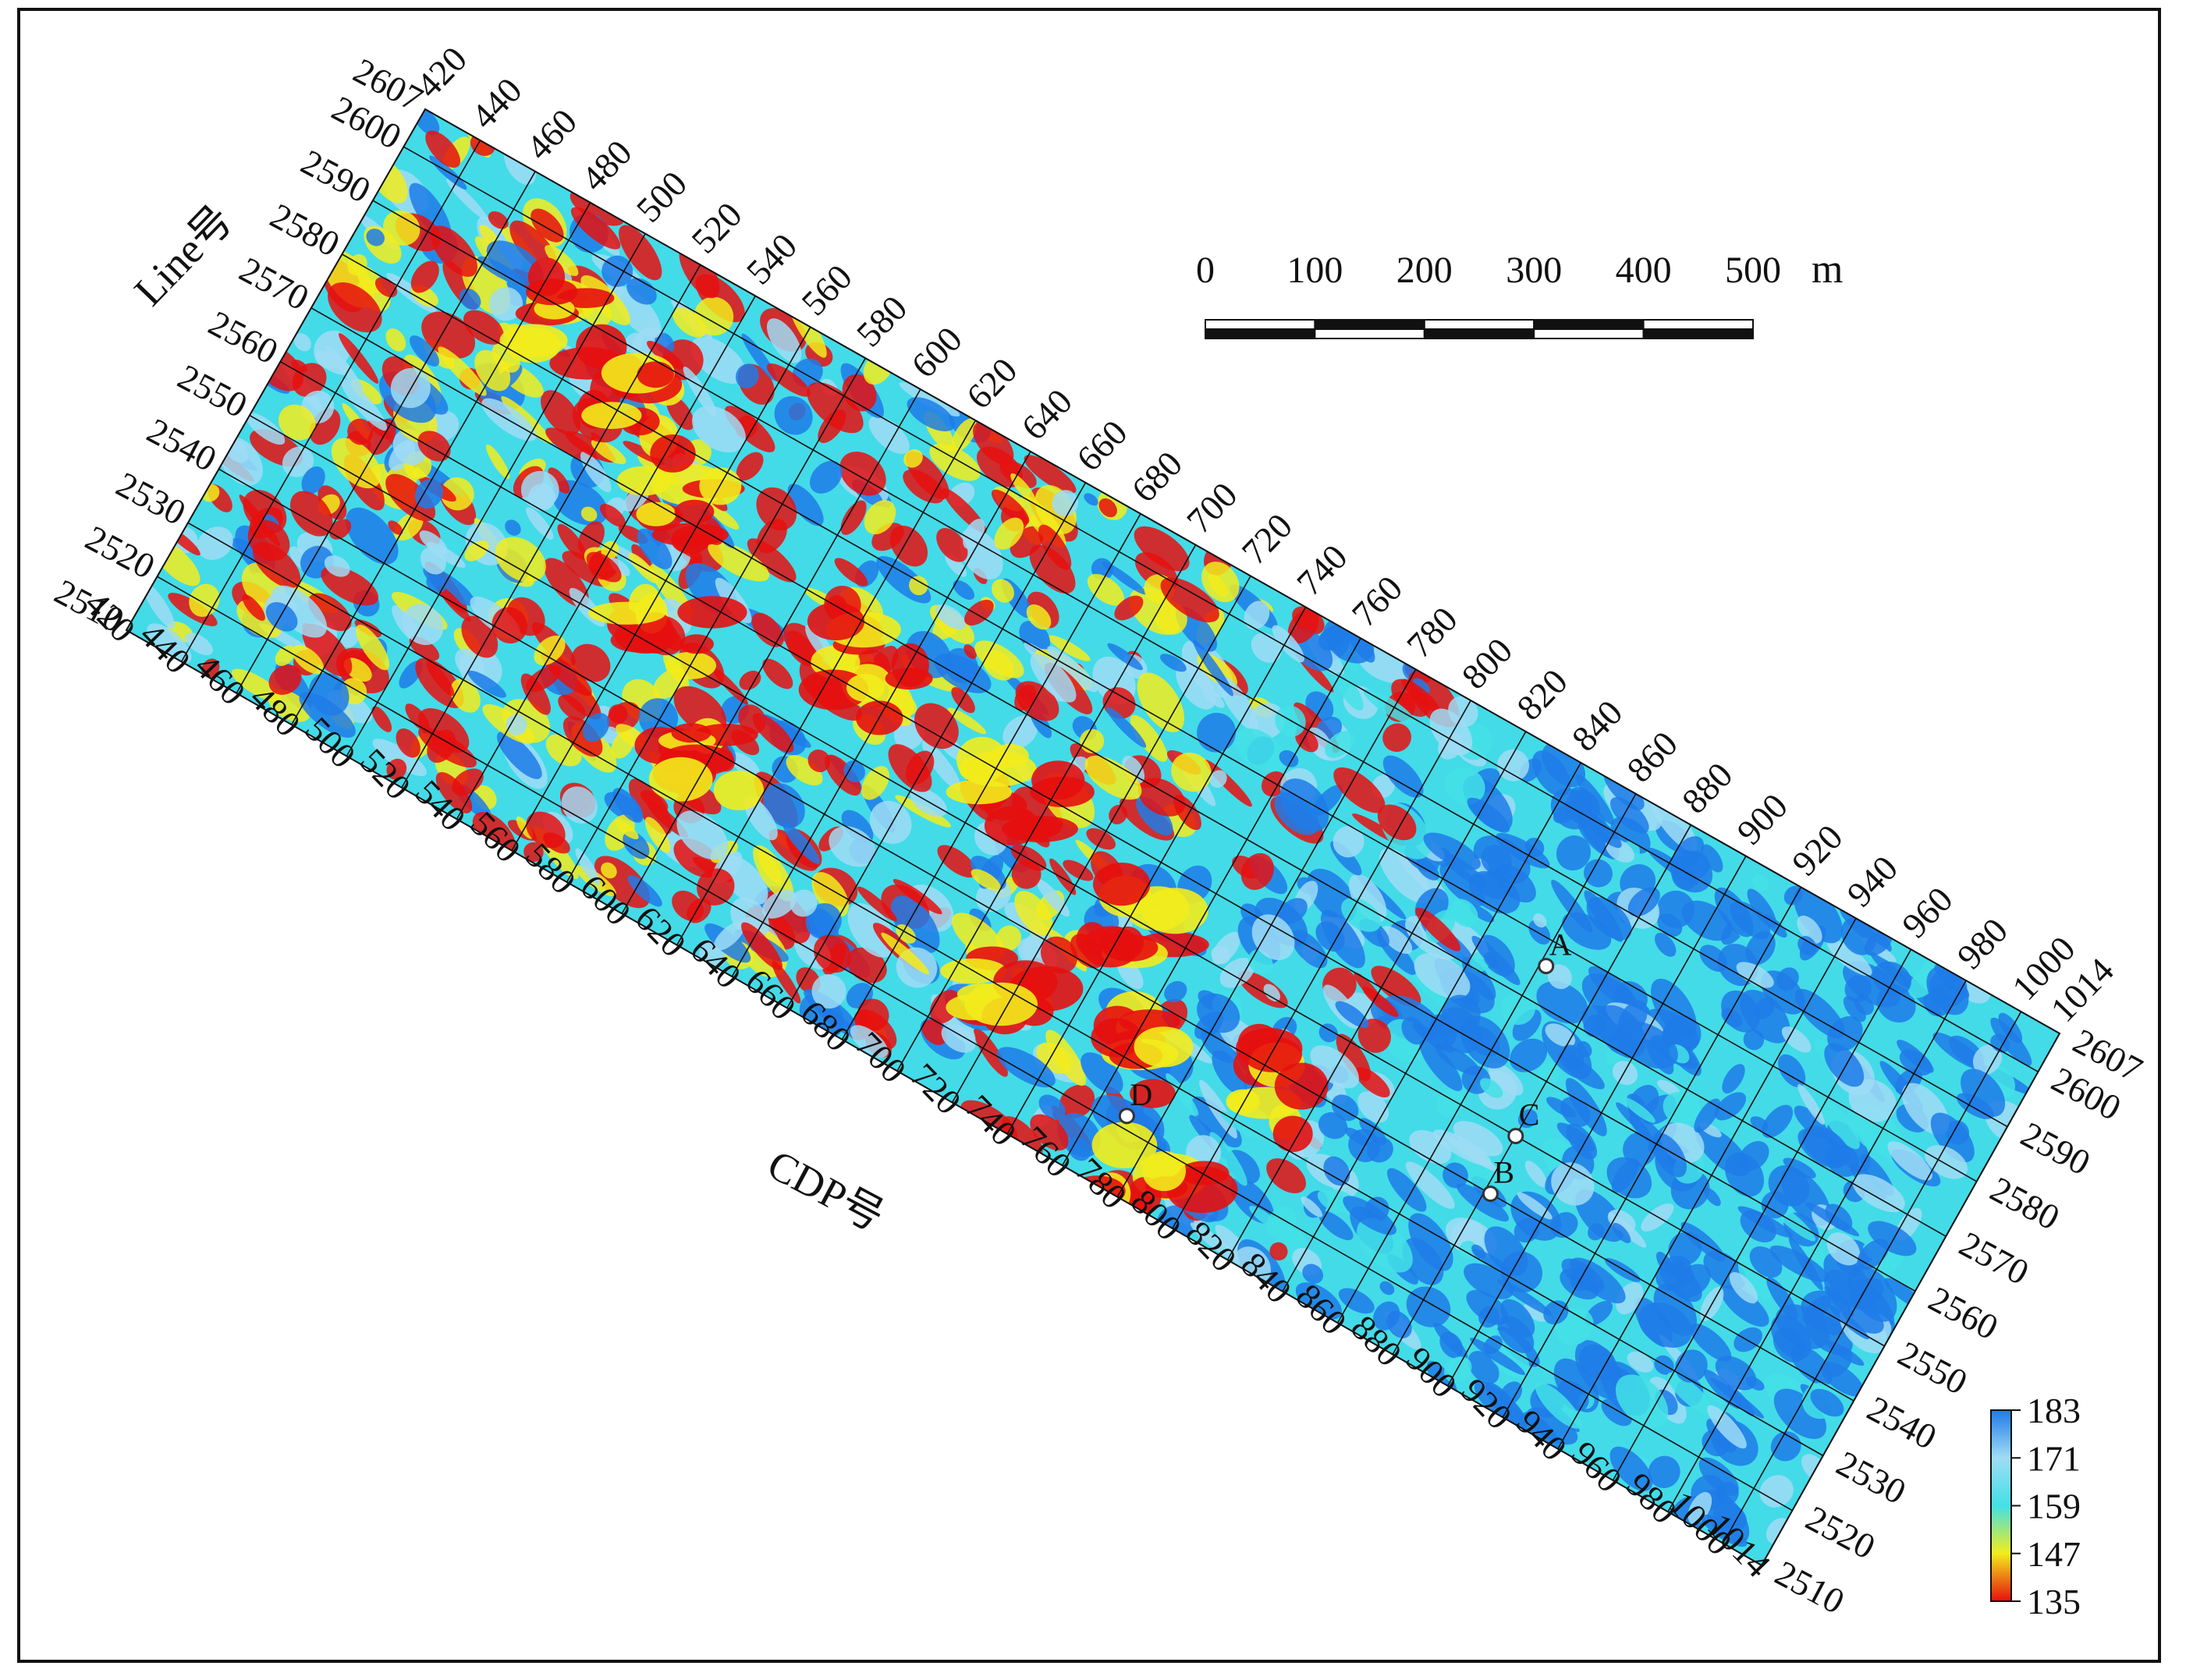 The width and height of the screenshot is (2186, 1680). I want to click on scale-label: 200, so click(1425, 270).